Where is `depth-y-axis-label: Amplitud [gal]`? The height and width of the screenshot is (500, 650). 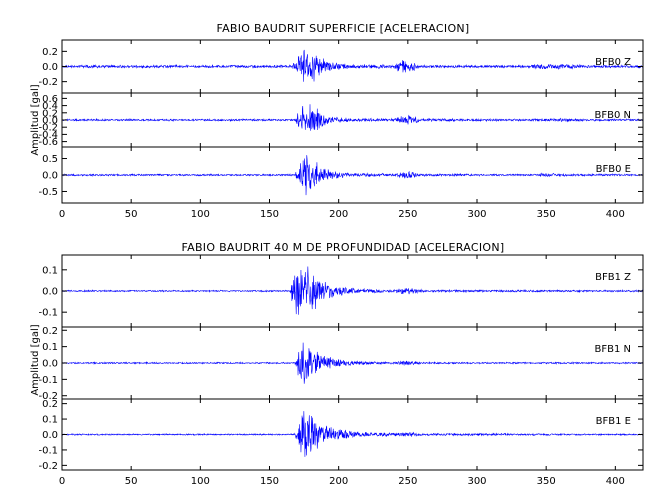 depth-y-axis-label: Amplitud [gal] is located at coordinates (35, 359).